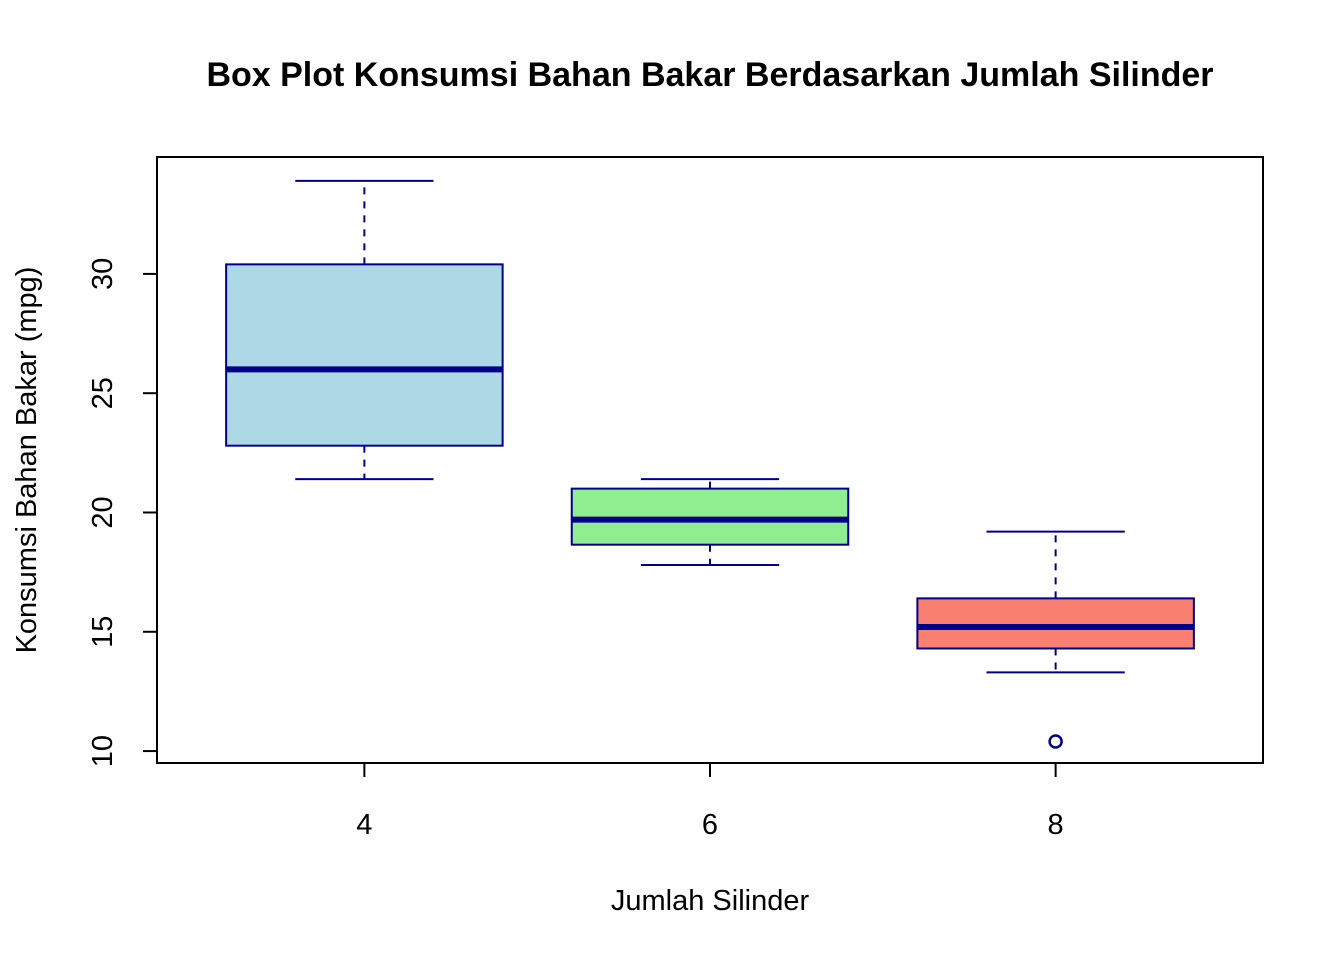 The width and height of the screenshot is (1344, 960). What do you see at coordinates (103, 751) in the screenshot?
I see `y-tick-label: 10` at bounding box center [103, 751].